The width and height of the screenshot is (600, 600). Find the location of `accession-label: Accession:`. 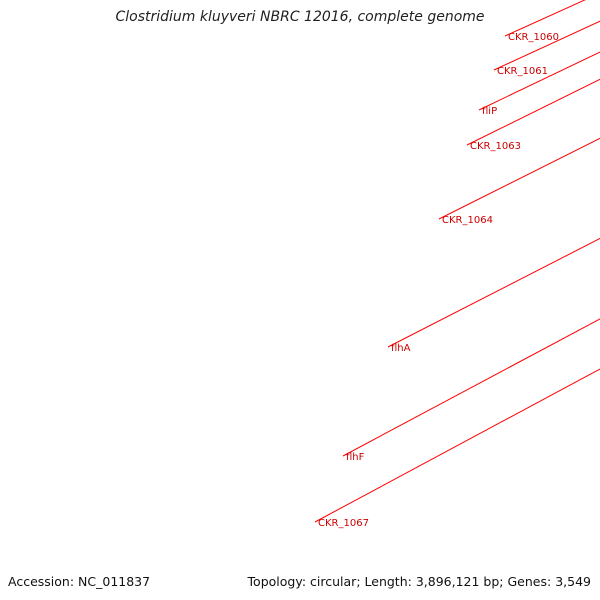

accession-label: Accession: is located at coordinates (41, 581).